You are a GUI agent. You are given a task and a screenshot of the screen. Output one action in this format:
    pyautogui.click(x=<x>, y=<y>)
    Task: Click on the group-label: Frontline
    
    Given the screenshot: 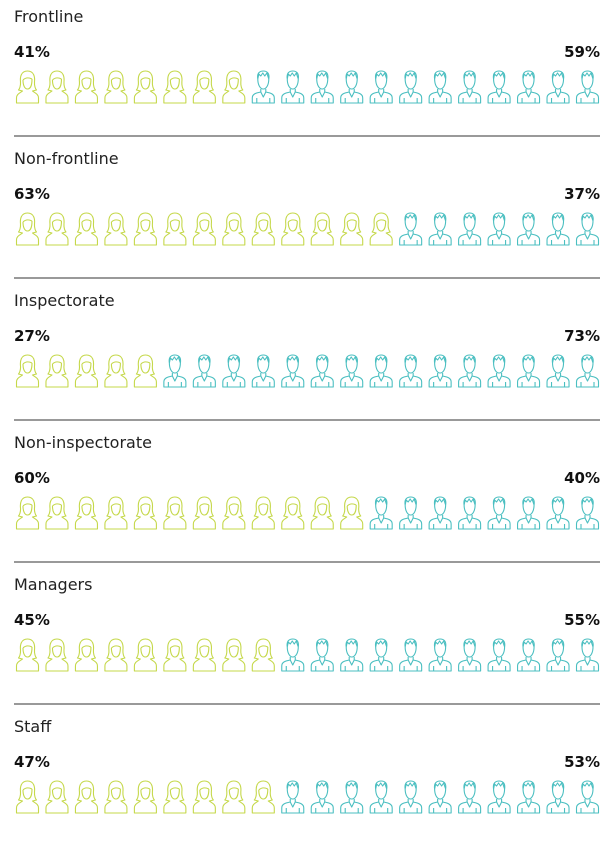 What is the action you would take?
    pyautogui.click(x=48, y=16)
    